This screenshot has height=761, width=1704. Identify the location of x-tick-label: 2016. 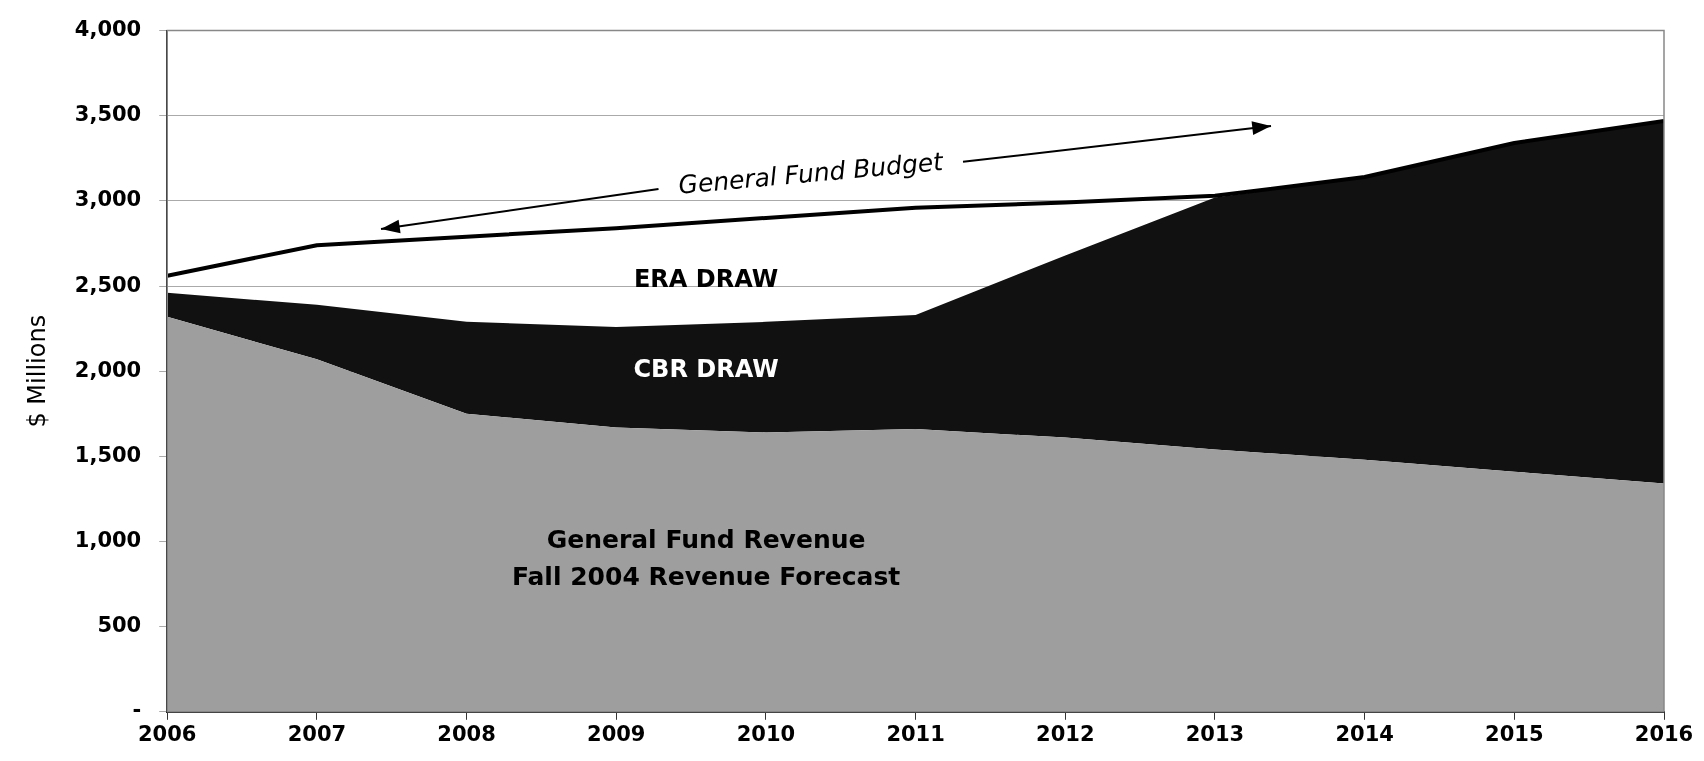
(1664, 733).